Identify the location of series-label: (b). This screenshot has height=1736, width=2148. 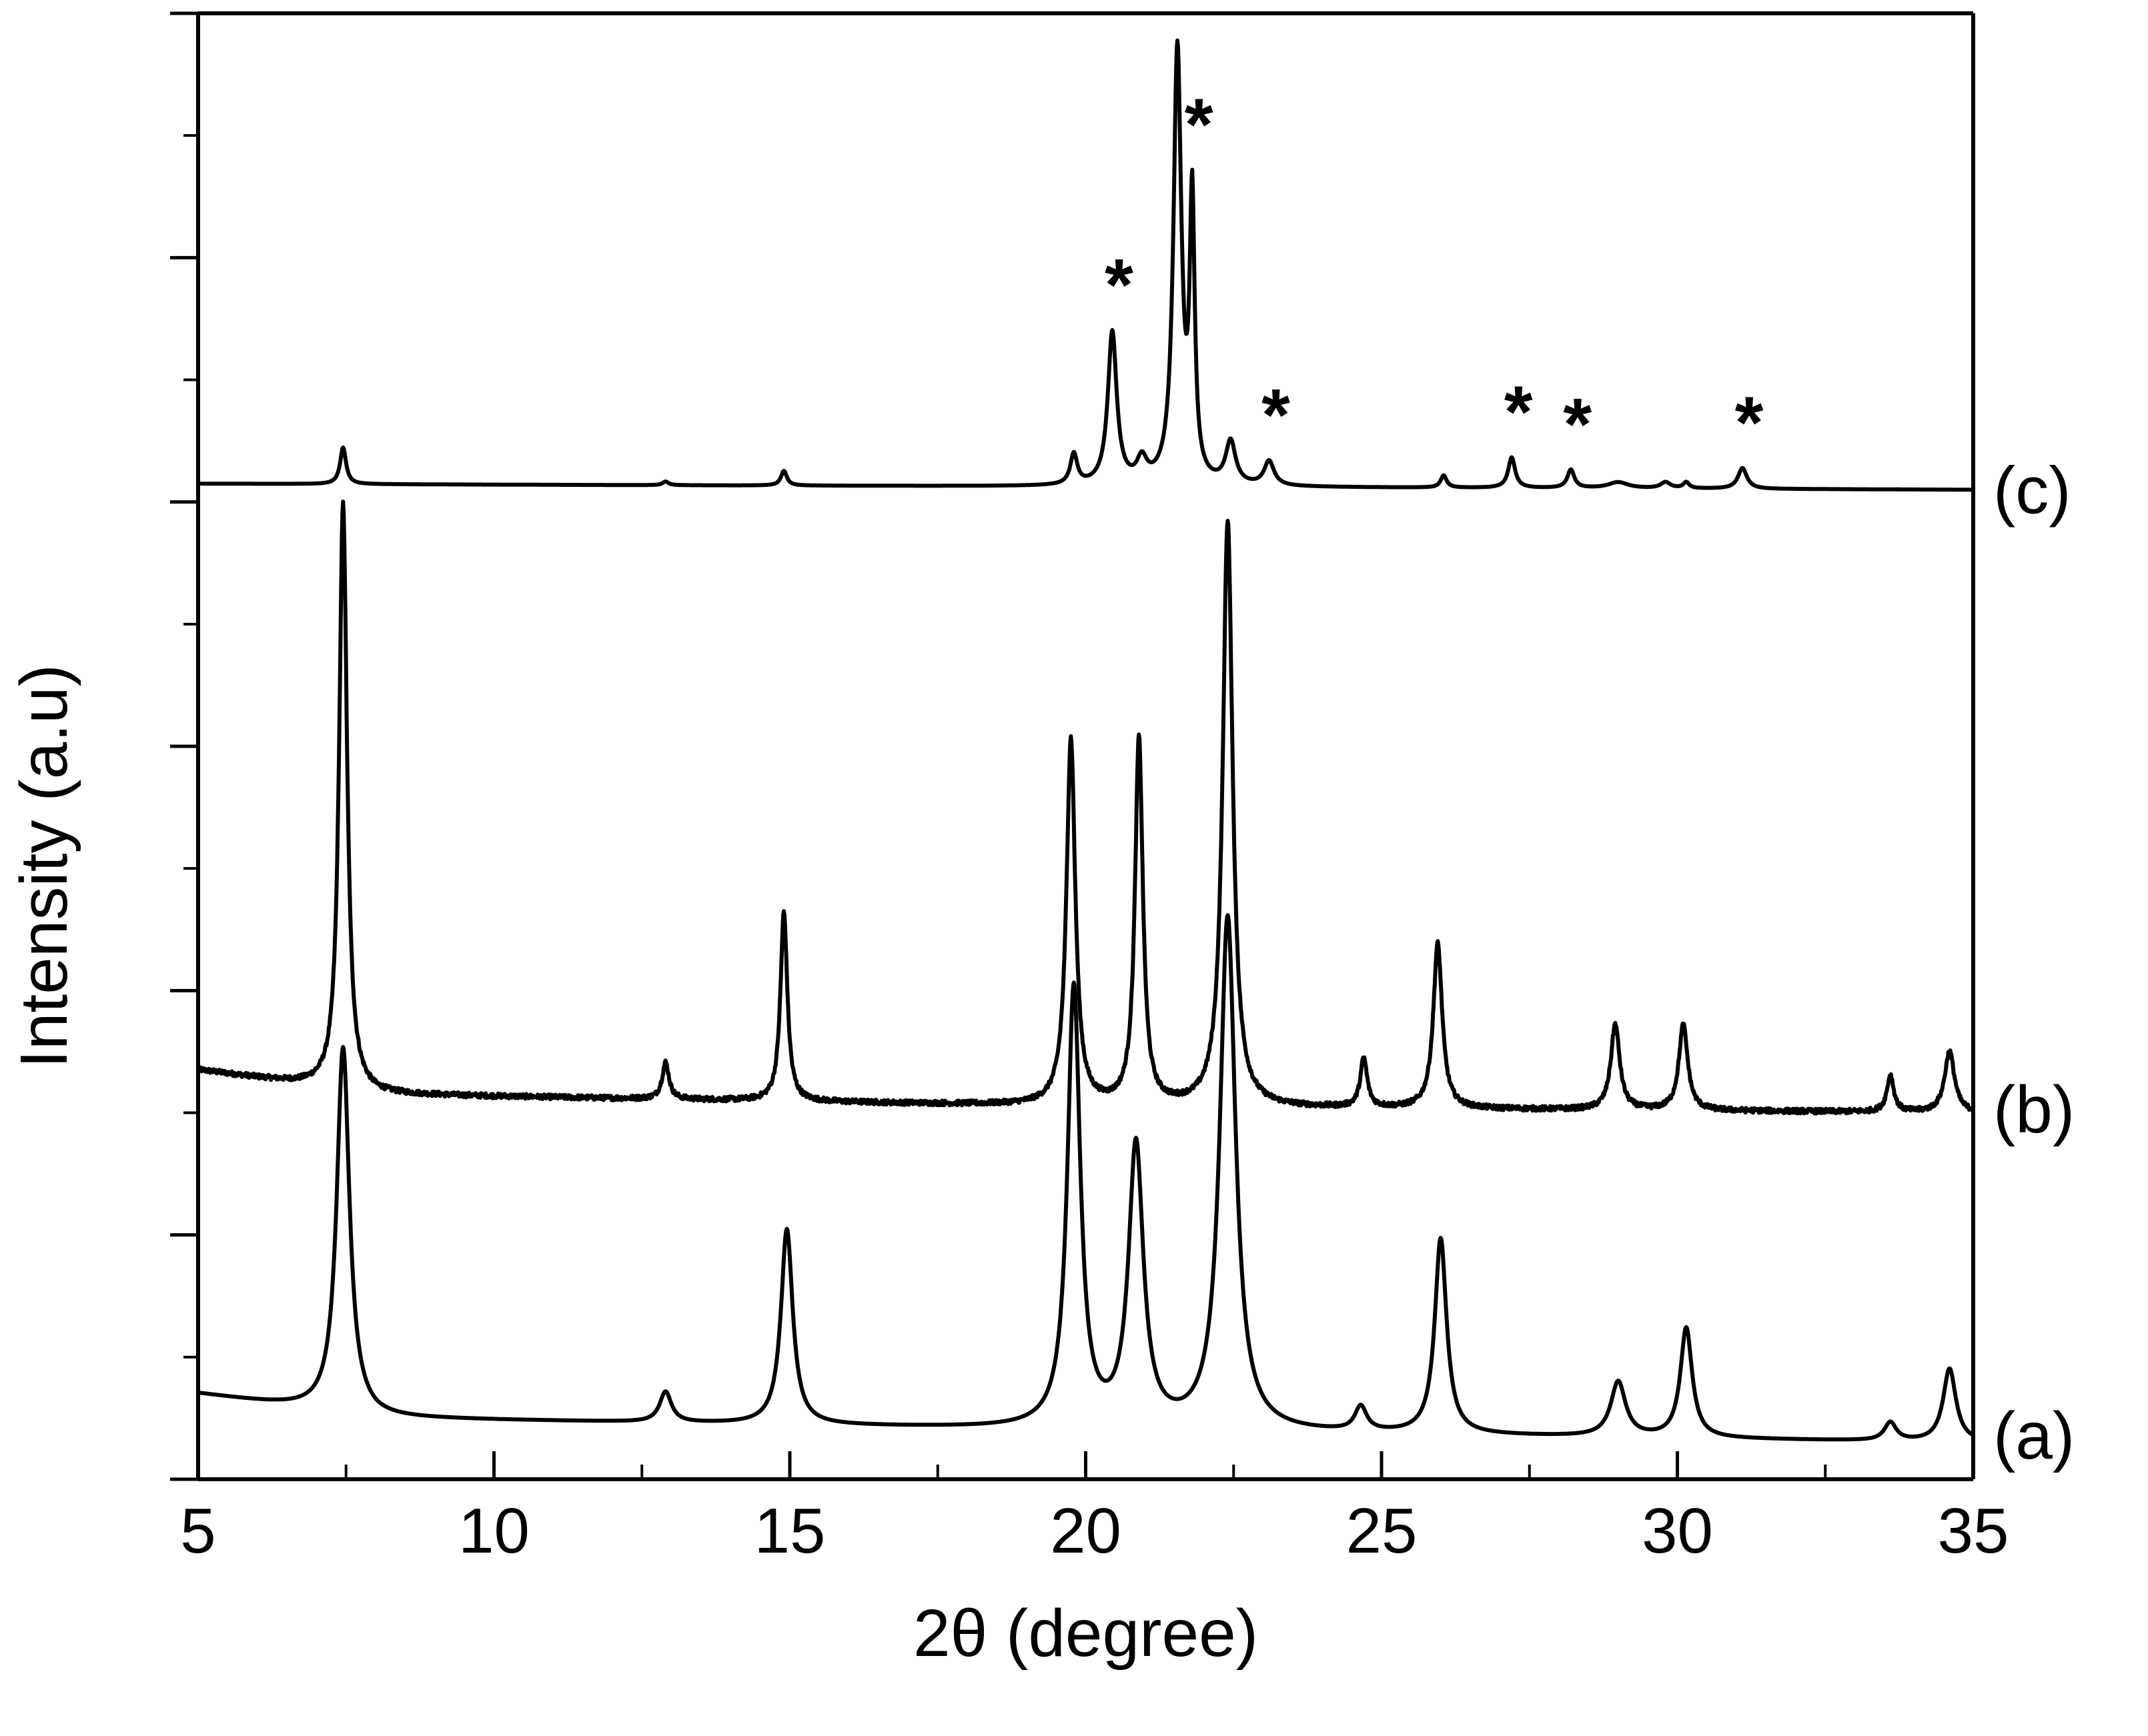
(2034, 1109).